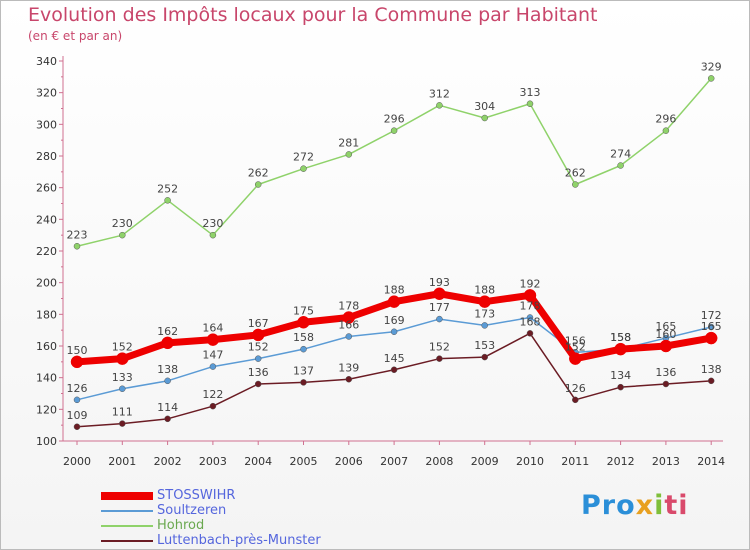  Describe the element at coordinates (484, 313) in the screenshot. I see `data-label: 173` at that location.